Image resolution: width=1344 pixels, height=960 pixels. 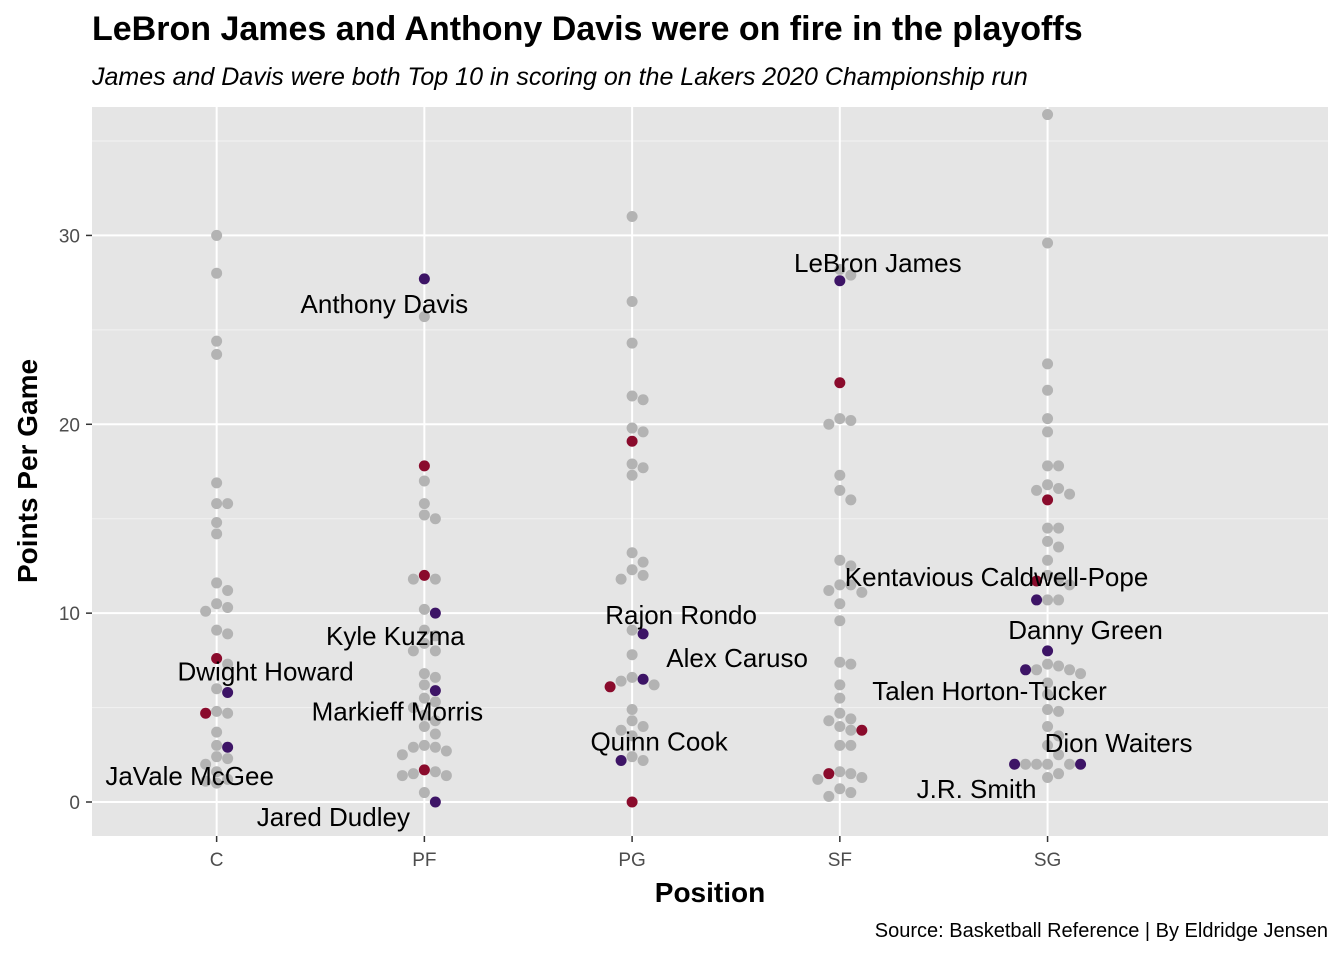 What do you see at coordinates (681, 615) in the screenshot?
I see `player-label: Rajon Rondo` at bounding box center [681, 615].